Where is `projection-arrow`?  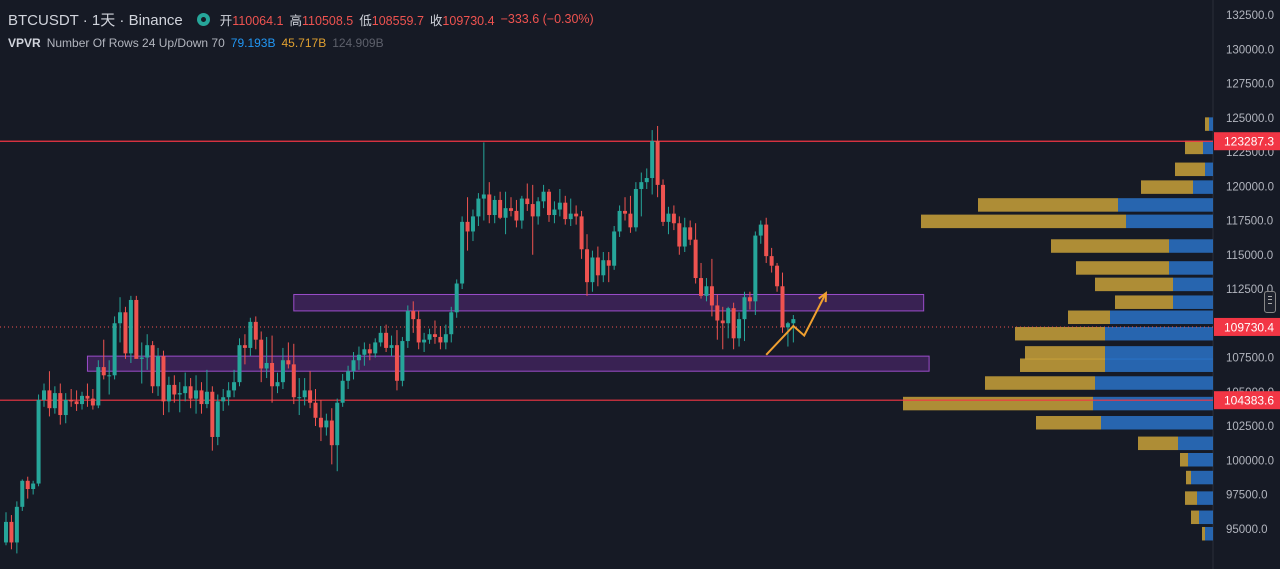 projection-arrow is located at coordinates (796, 324).